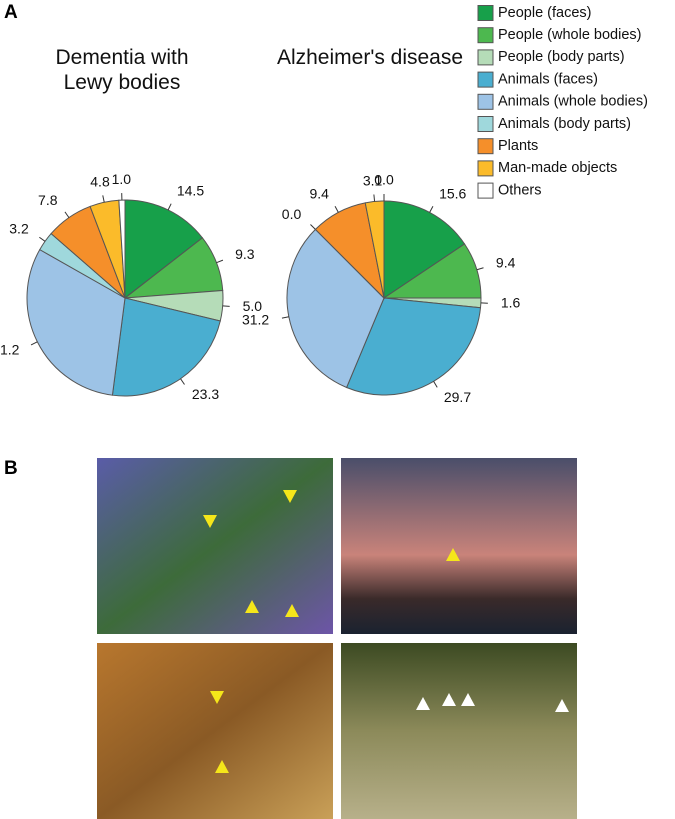  I want to click on data-label: 3.1, so click(373, 180).